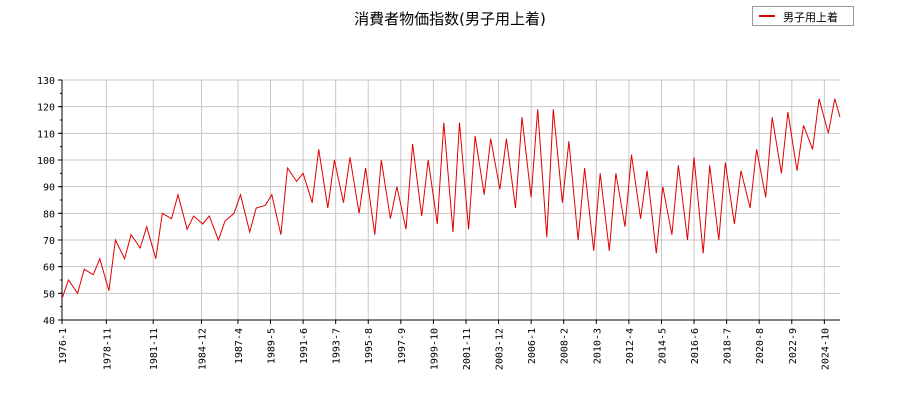 Image resolution: width=900 pixels, height=400 pixels. Describe the element at coordinates (565, 346) in the screenshot. I see `x-tick-label: 2008-2` at that location.